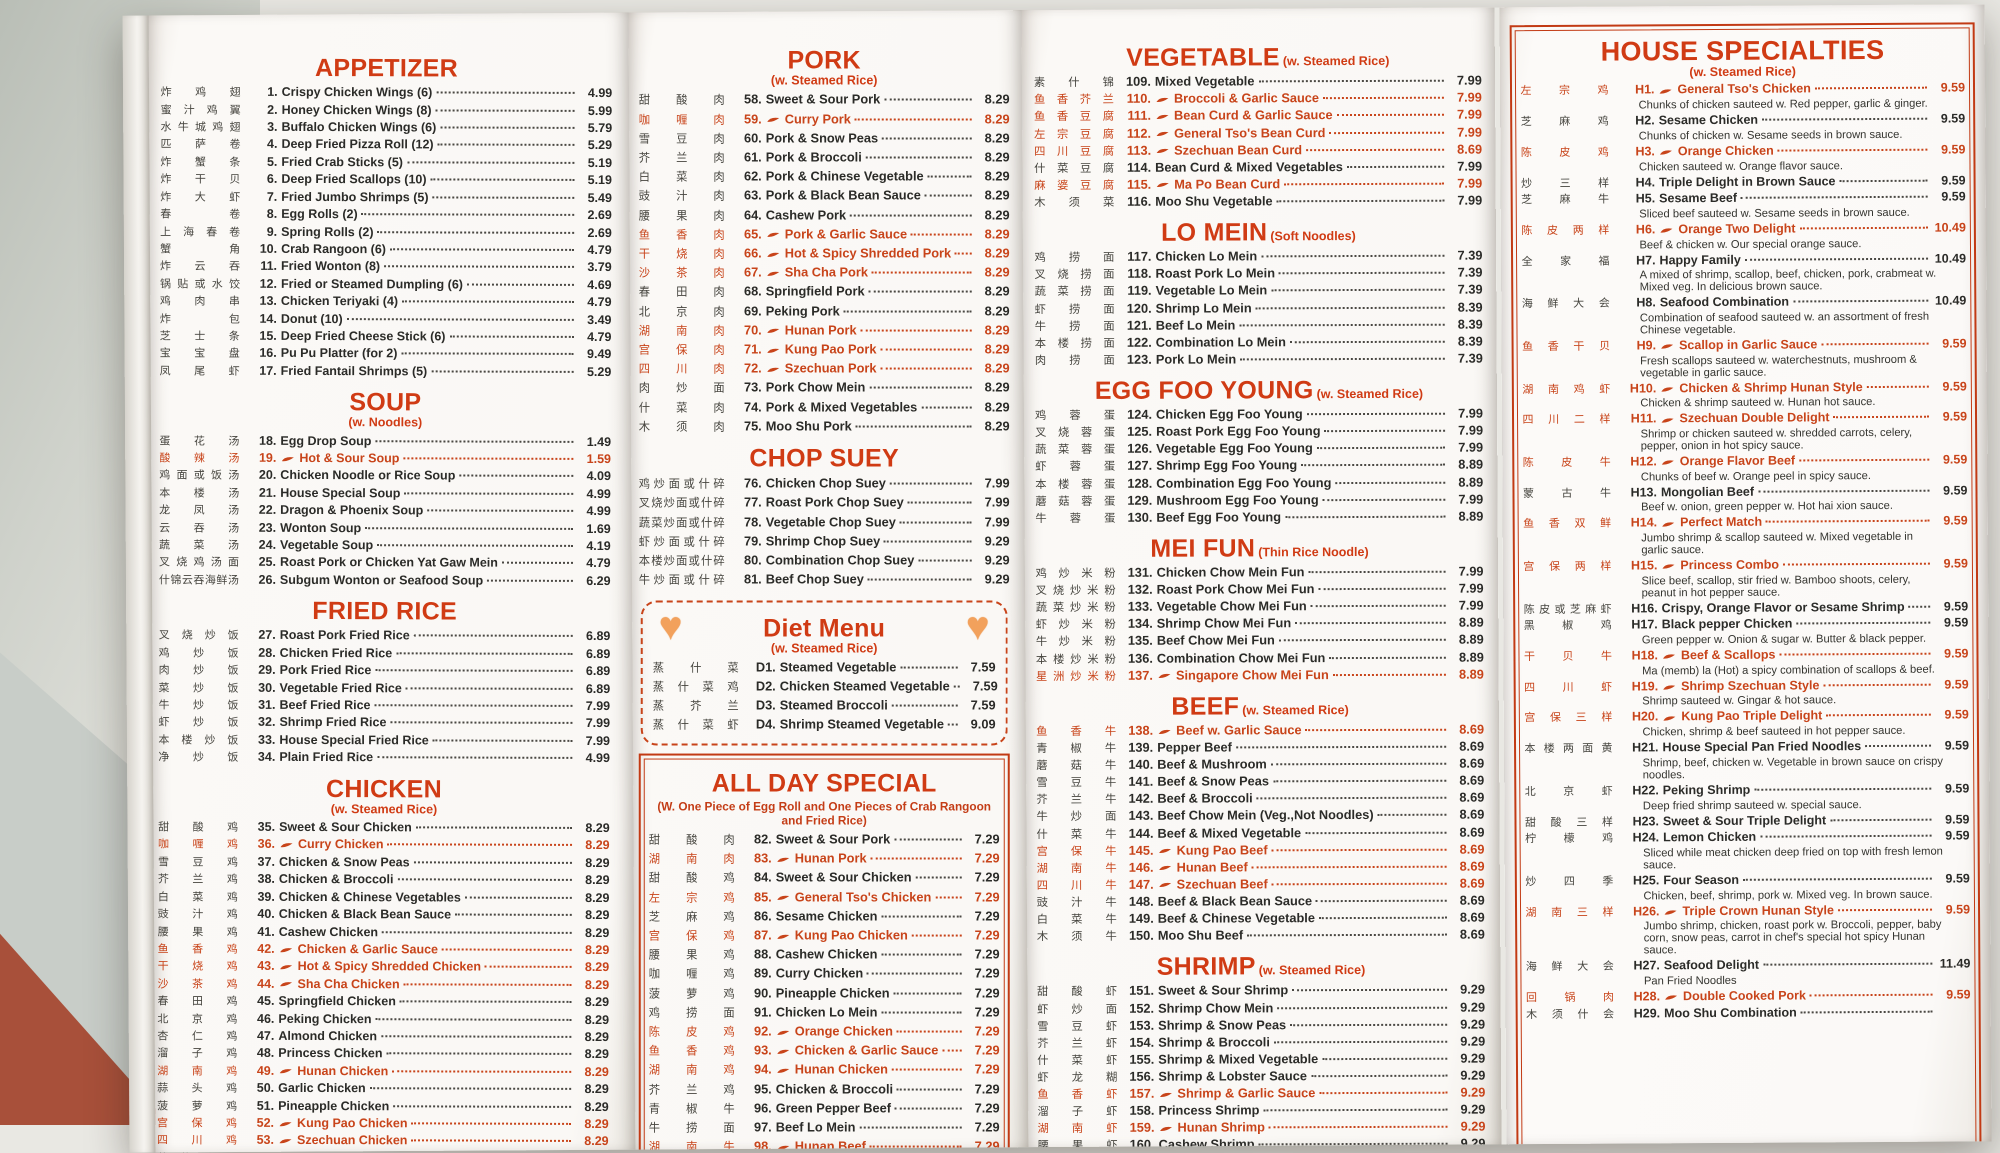  I want to click on diet-heart-logo-icon: ♥, so click(977, 626).